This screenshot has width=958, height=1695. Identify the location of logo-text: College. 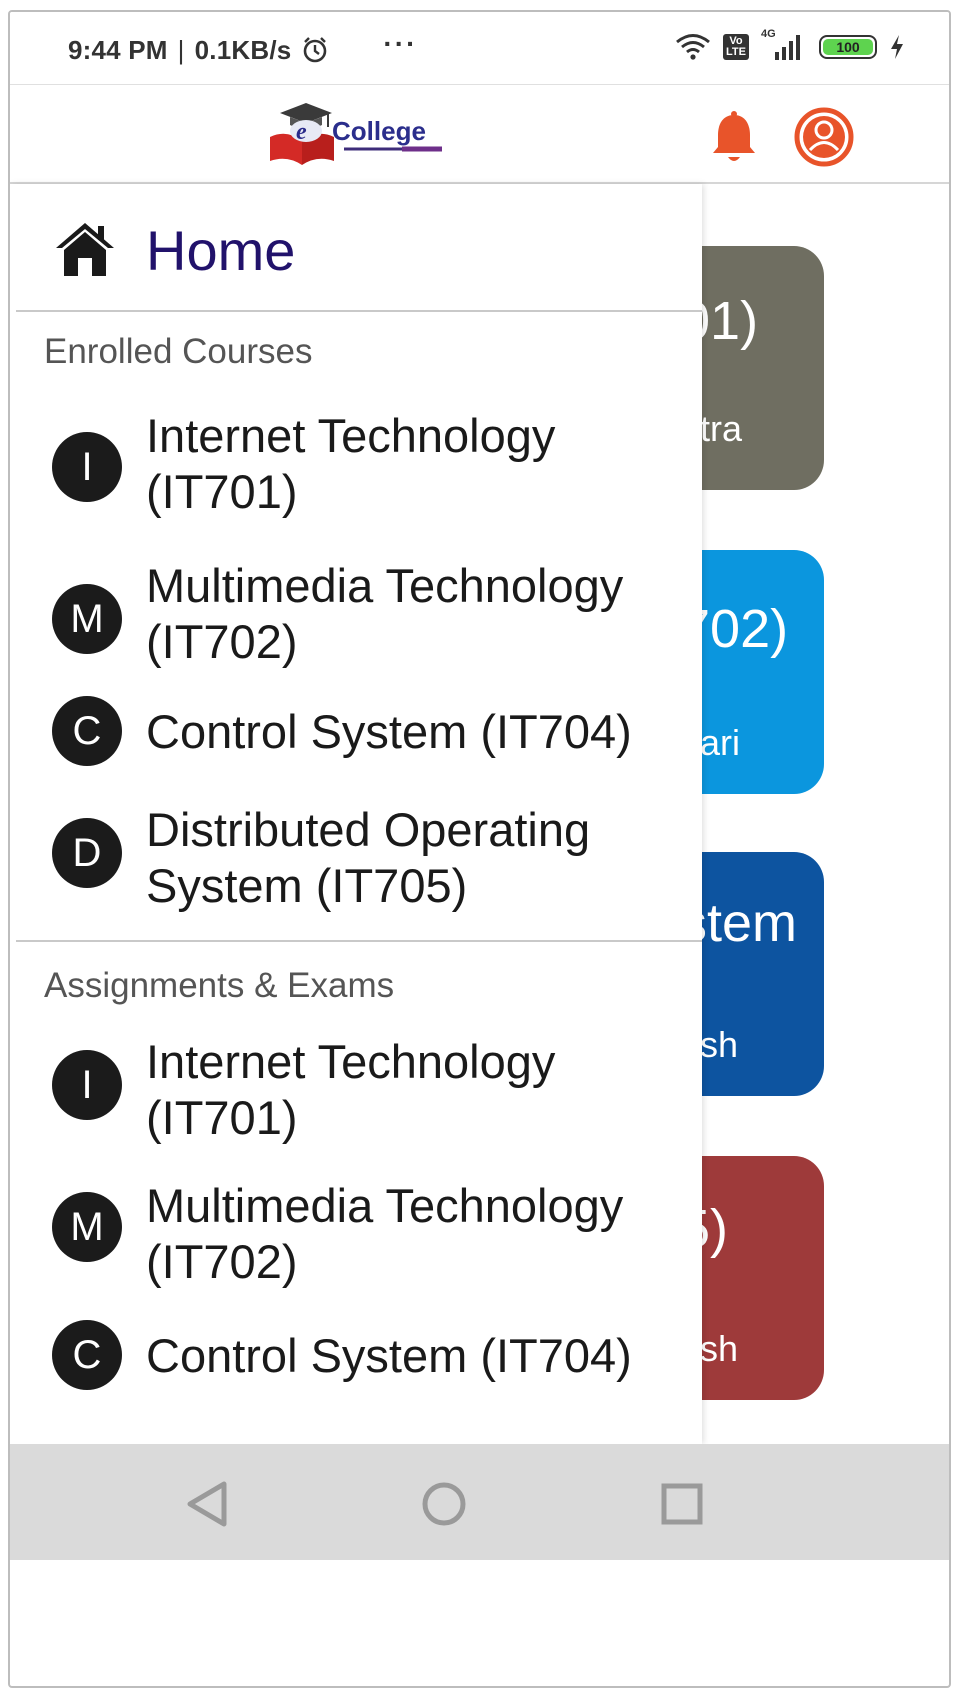
(379, 131).